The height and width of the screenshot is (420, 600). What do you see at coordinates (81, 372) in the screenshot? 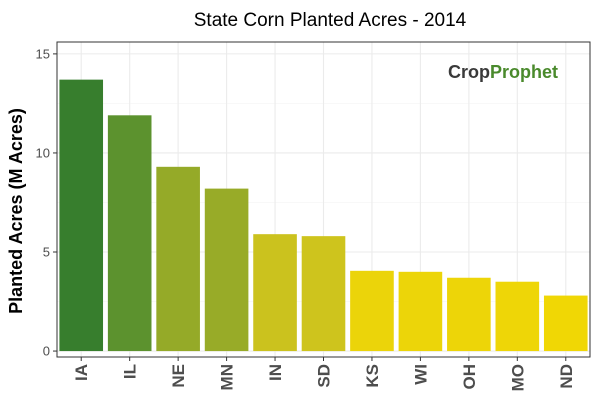
I see `x-tick-label-ia: IA` at bounding box center [81, 372].